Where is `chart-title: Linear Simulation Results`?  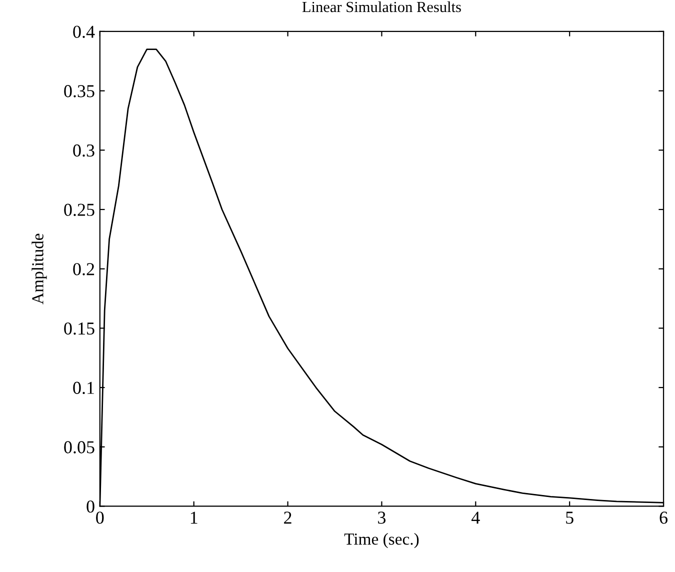
chart-title: Linear Simulation Results is located at coordinates (381, 6).